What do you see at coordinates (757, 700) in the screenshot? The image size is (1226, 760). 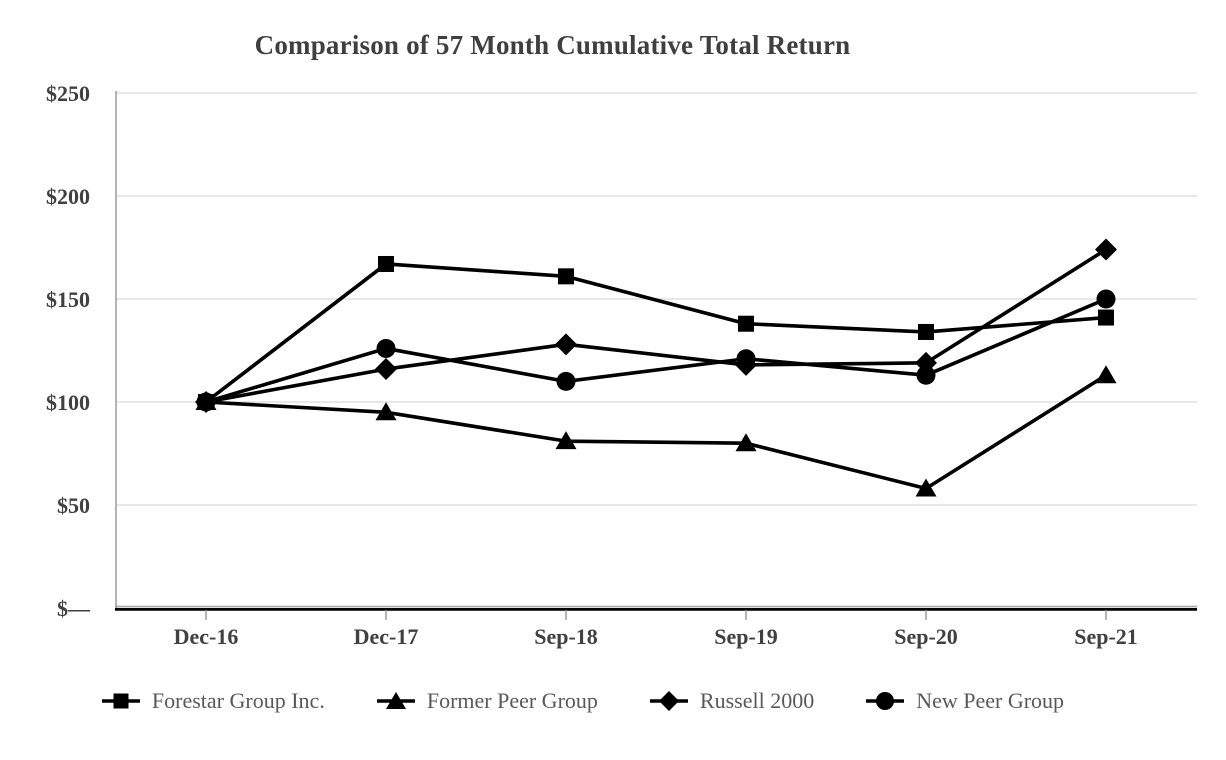 I see `legend-label: Russell 2000` at bounding box center [757, 700].